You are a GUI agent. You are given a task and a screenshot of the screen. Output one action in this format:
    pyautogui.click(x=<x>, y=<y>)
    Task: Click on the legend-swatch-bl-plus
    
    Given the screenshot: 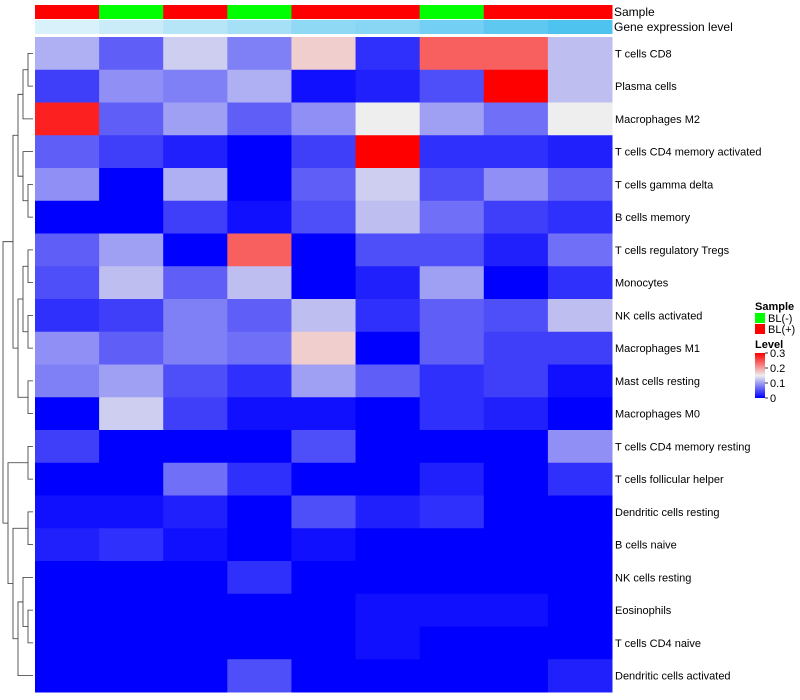 What is the action you would take?
    pyautogui.click(x=760, y=329)
    